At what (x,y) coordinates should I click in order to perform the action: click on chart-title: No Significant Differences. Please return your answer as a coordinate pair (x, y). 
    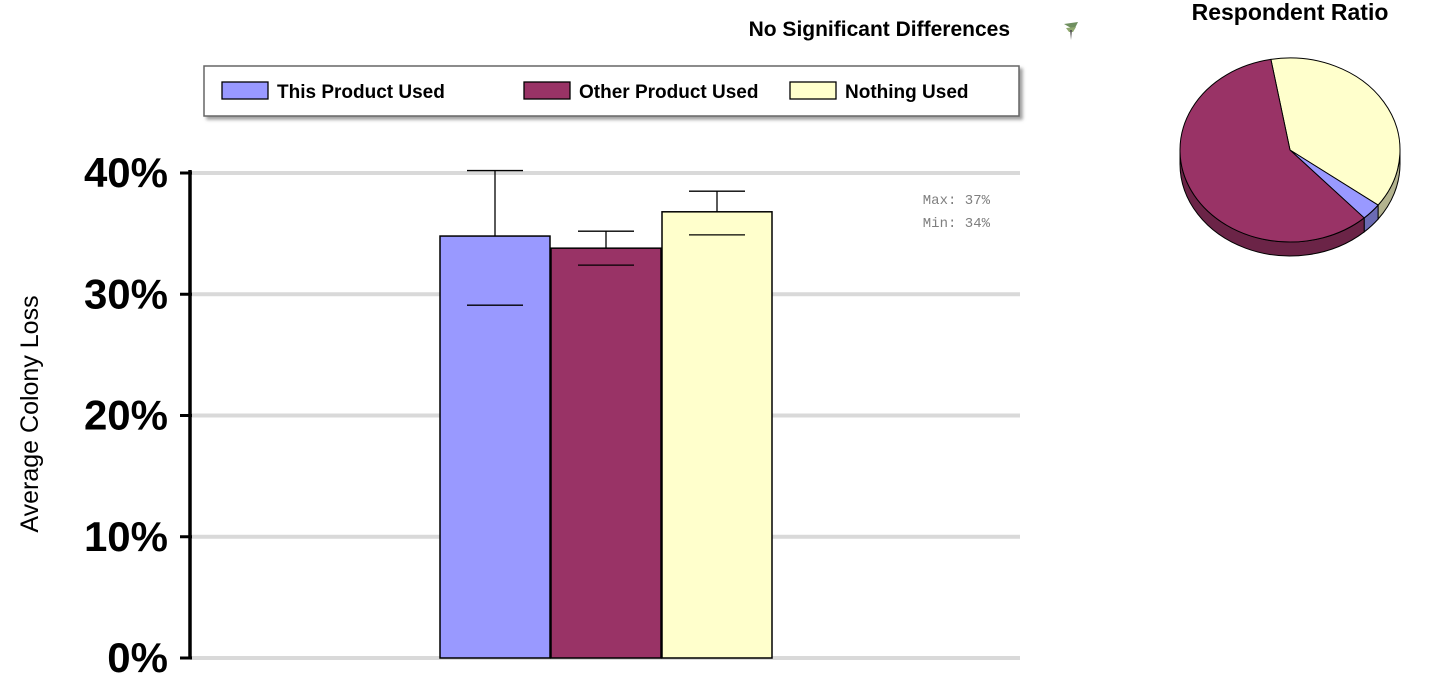
    Looking at the image, I should click on (879, 29).